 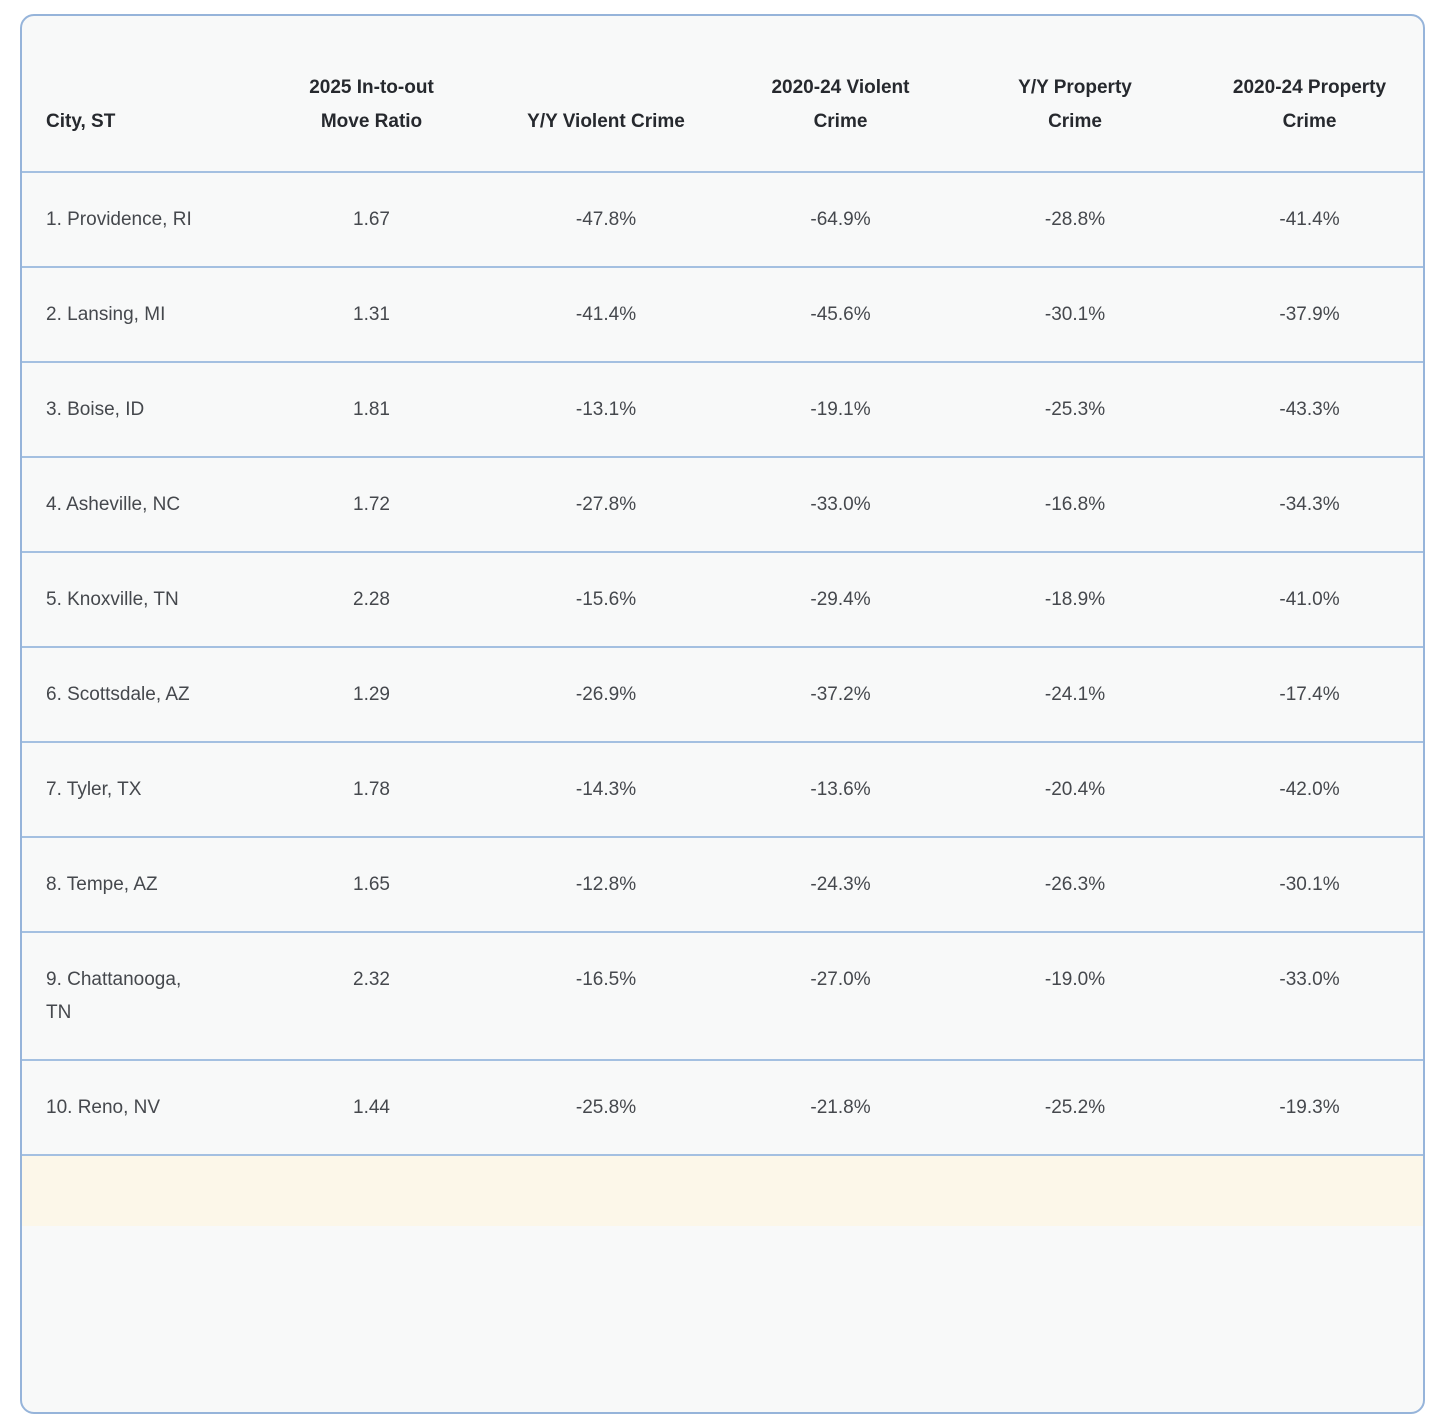 I want to click on cell-2020-24-violent-crime: -27.0%, so click(x=840, y=995).